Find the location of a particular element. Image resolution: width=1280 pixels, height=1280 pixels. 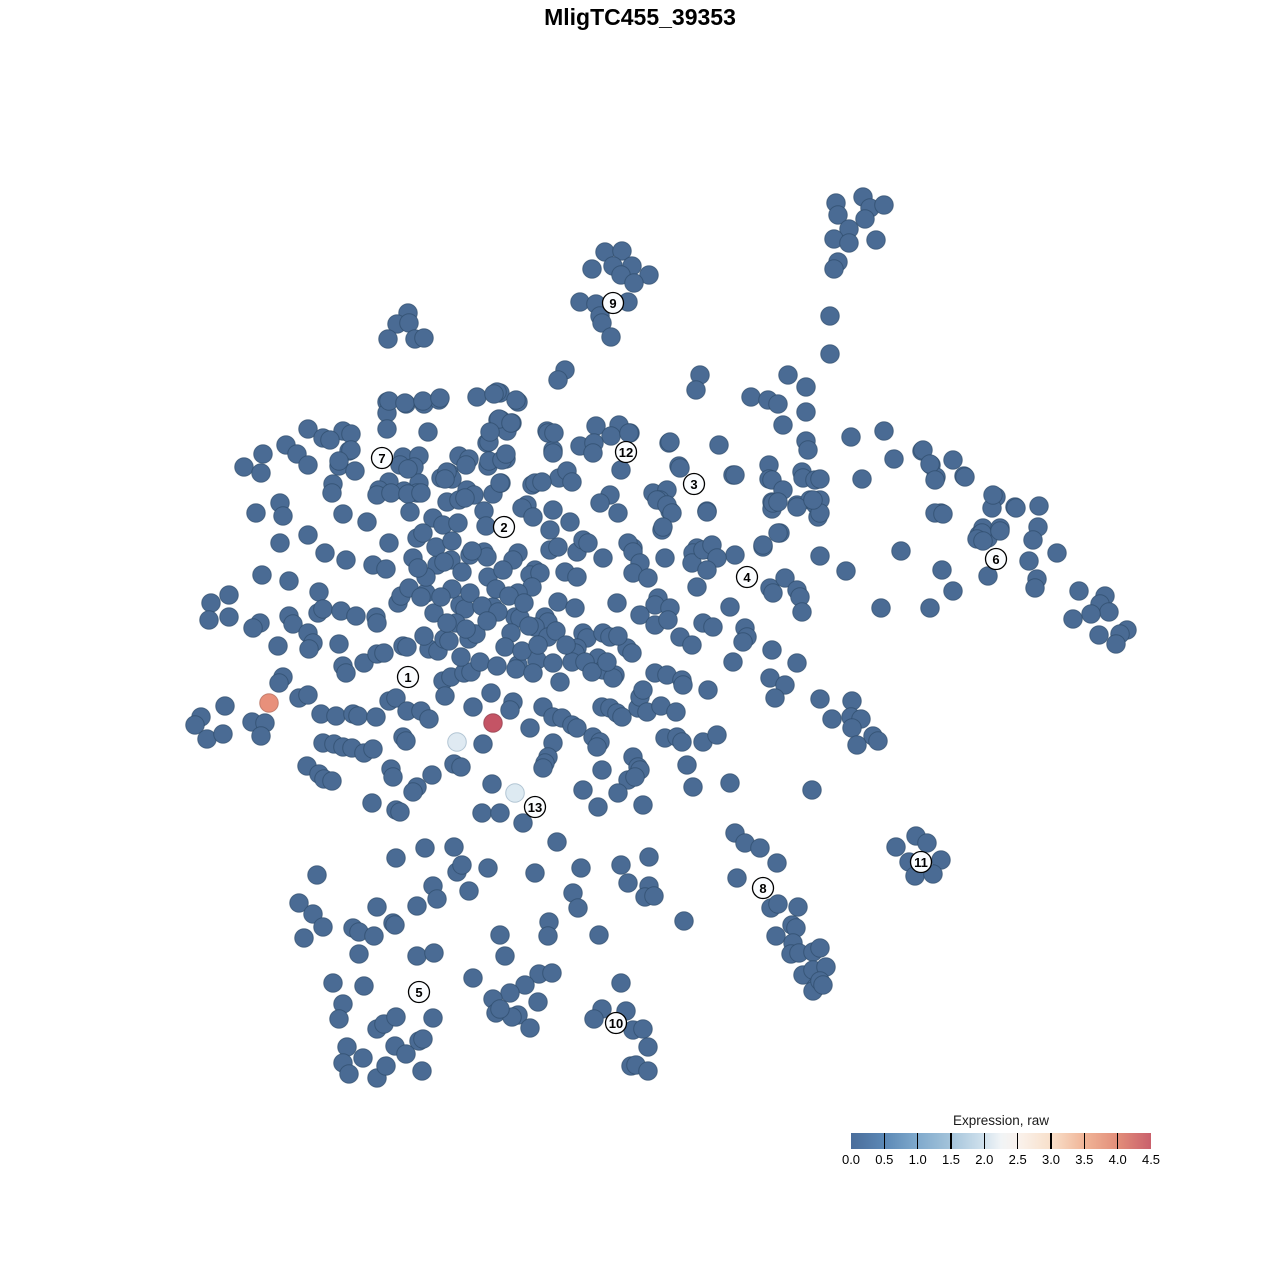

expression-highlight-point is located at coordinates (493, 723).